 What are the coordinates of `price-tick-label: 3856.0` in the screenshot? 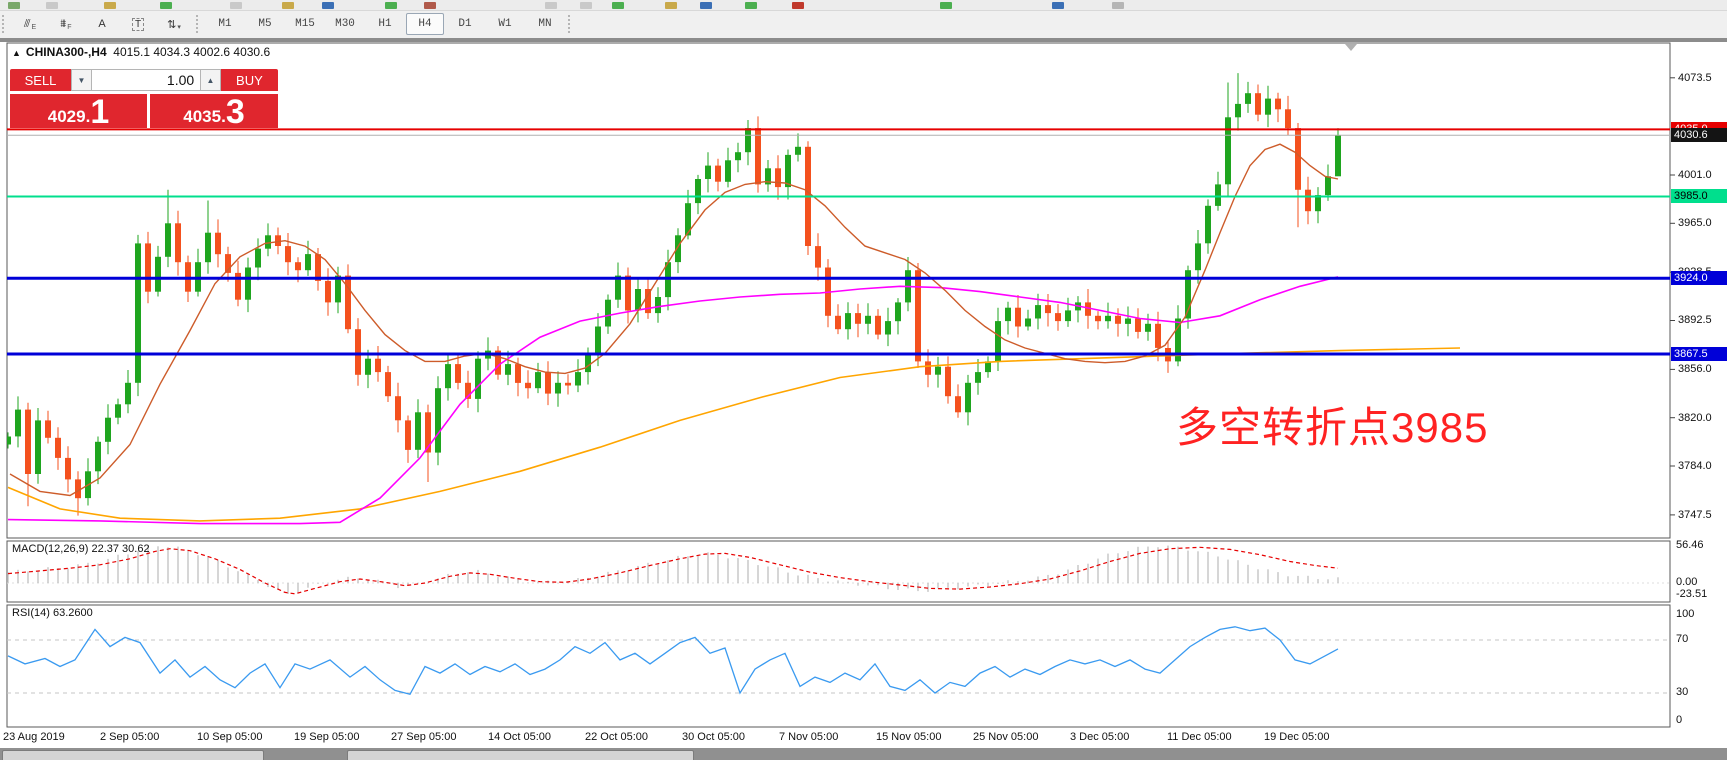 It's located at (1695, 369).